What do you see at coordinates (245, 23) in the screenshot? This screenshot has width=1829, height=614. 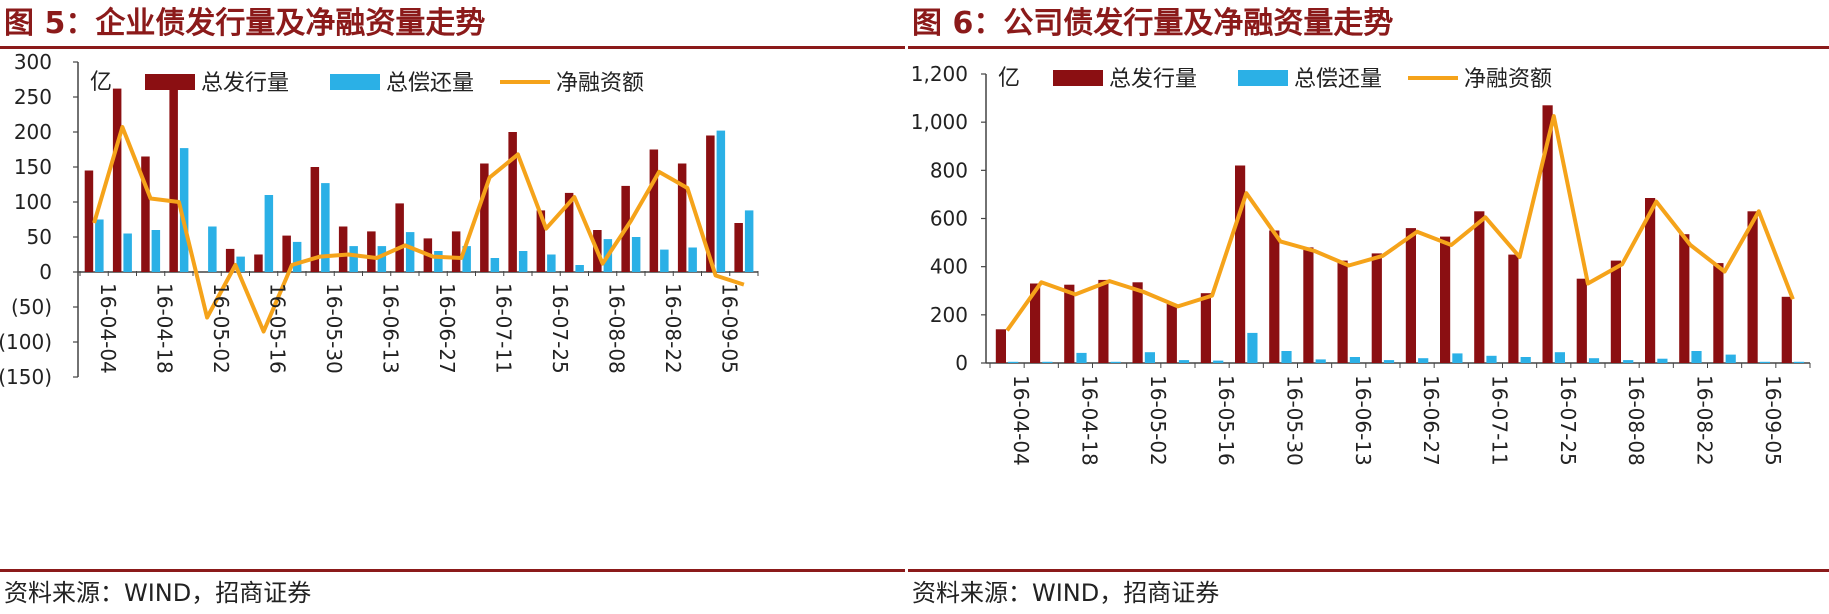 I see `figure-title: 图 5：企业债发行量及净融资量走势` at bounding box center [245, 23].